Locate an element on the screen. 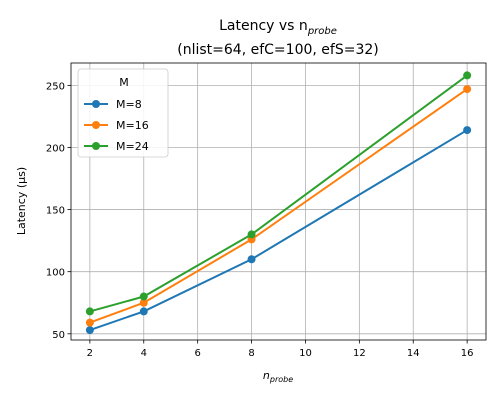  y-tick-label-200: 200 is located at coordinates (55, 148).